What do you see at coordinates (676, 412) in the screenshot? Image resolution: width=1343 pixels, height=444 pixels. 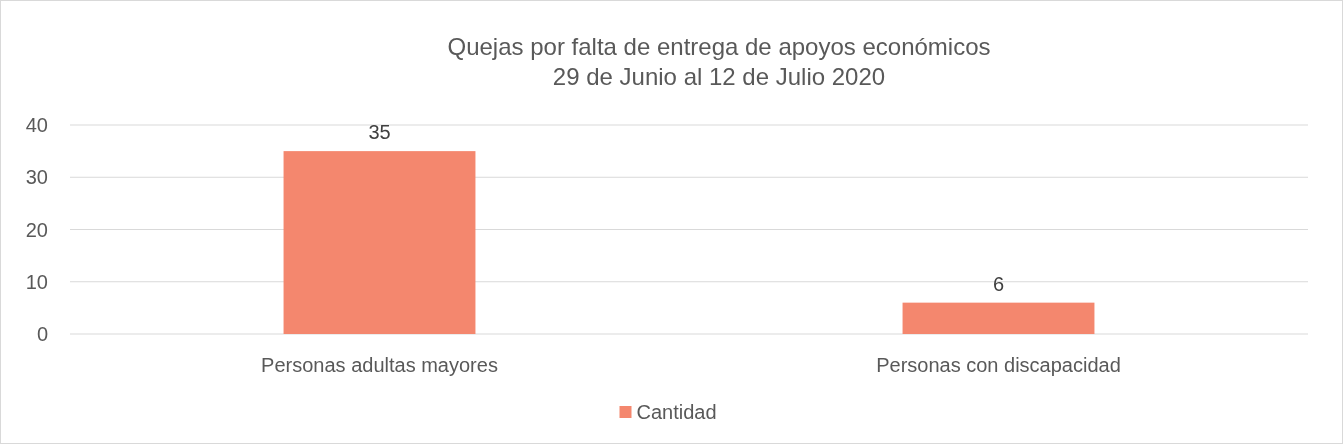 I see `legend-label: Cantidad` at bounding box center [676, 412].